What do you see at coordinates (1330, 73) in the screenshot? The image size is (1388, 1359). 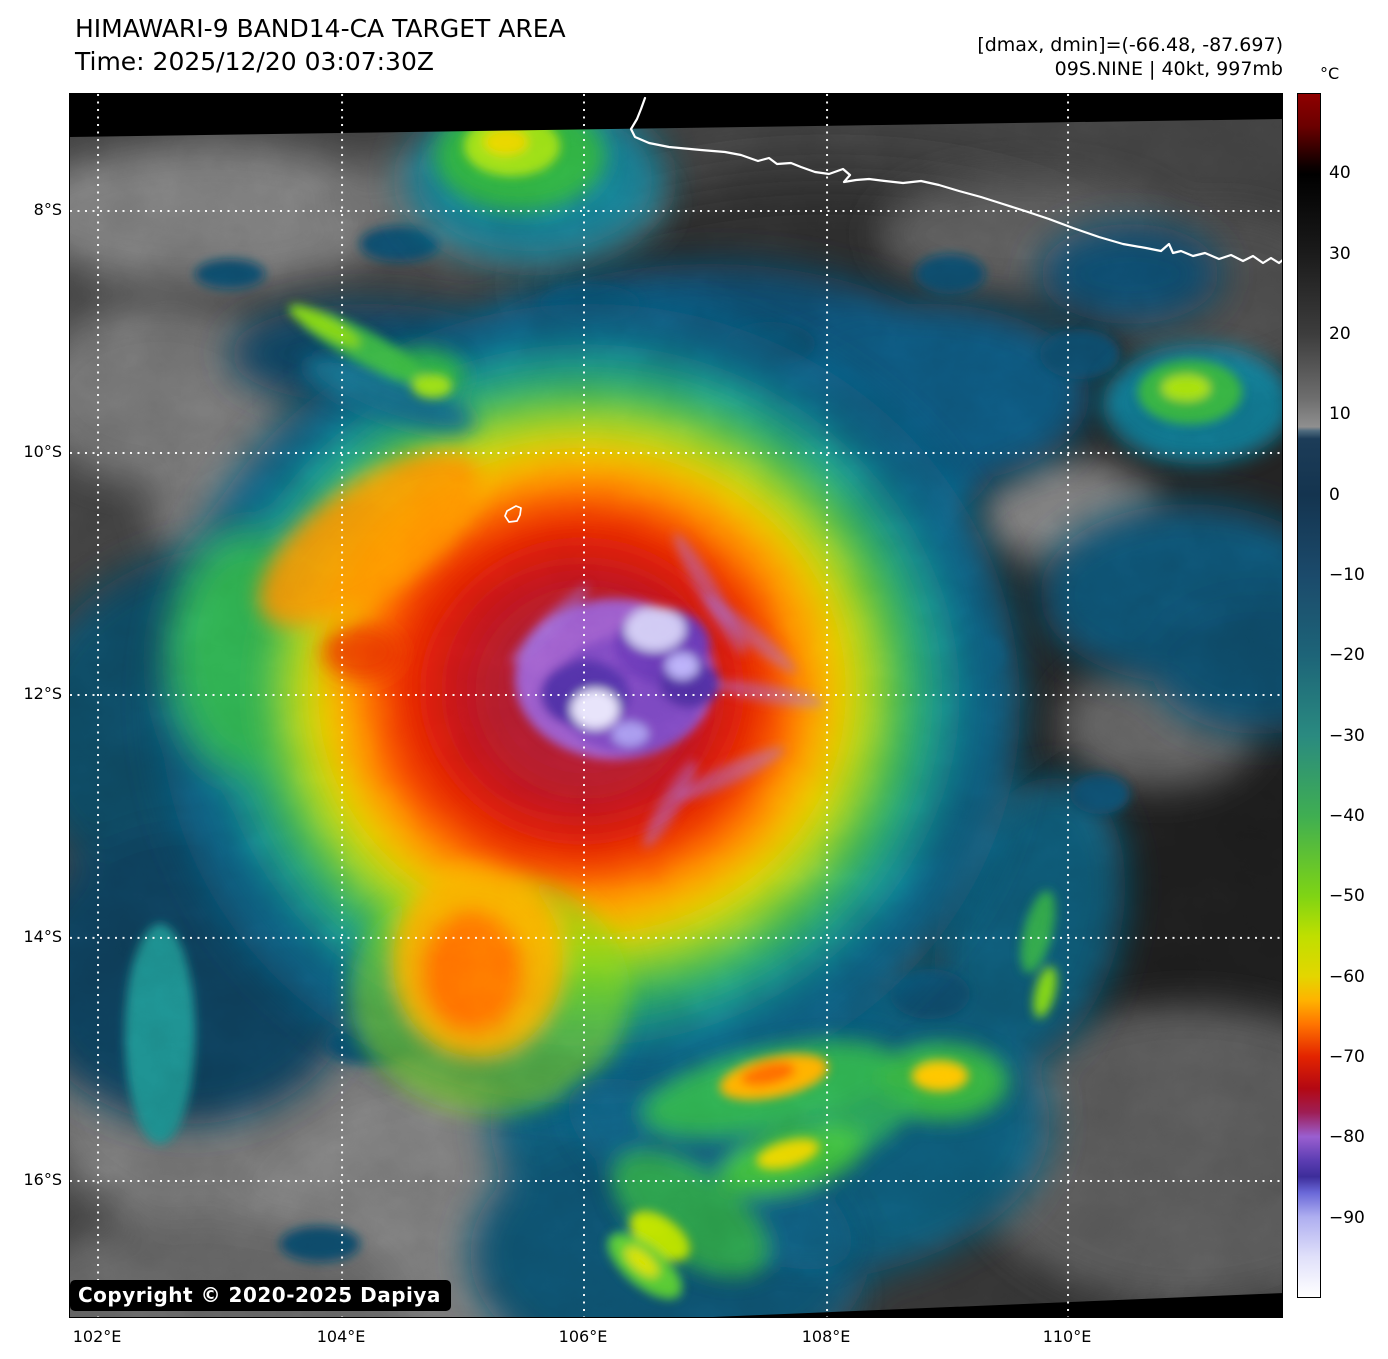 I see `colorbar-unit-label: °C` at bounding box center [1330, 73].